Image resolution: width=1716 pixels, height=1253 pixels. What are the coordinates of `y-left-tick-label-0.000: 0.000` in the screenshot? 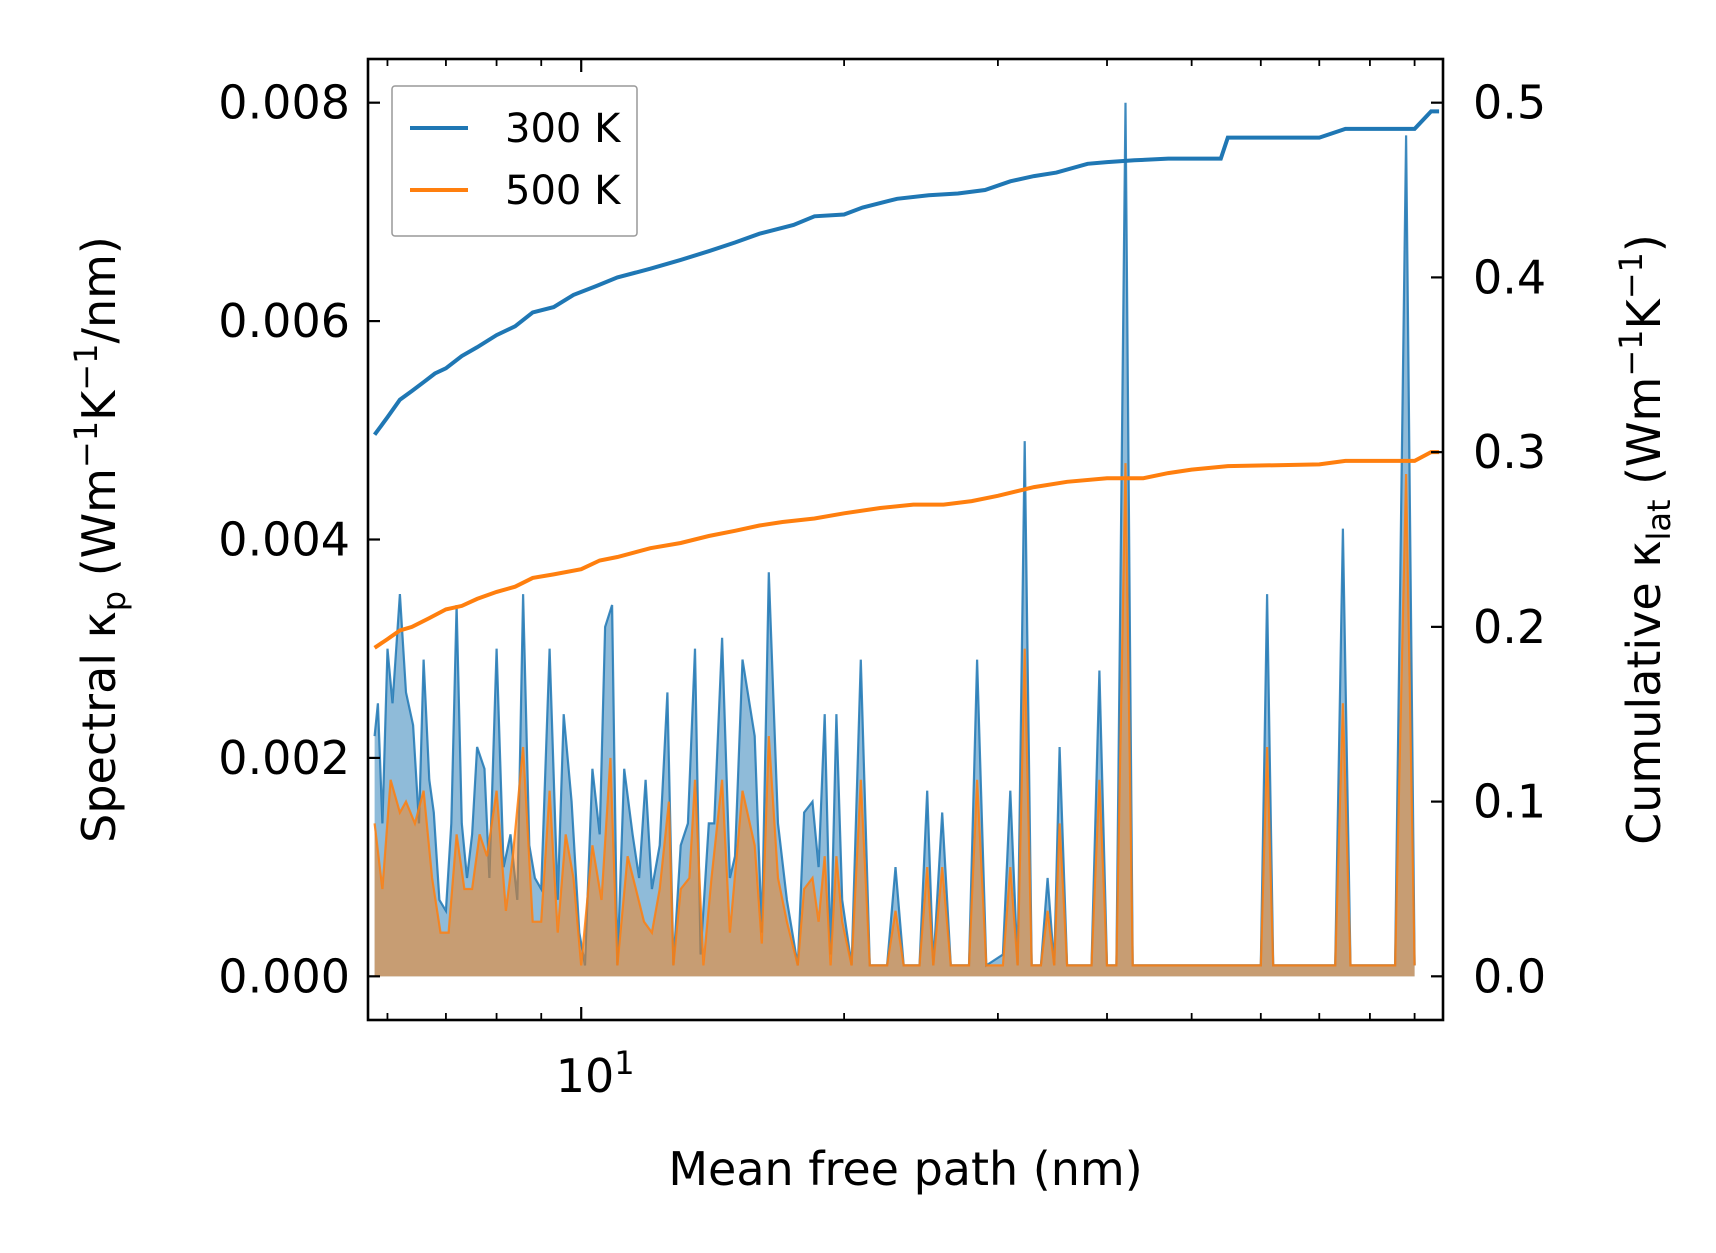 It's located at (284, 976).